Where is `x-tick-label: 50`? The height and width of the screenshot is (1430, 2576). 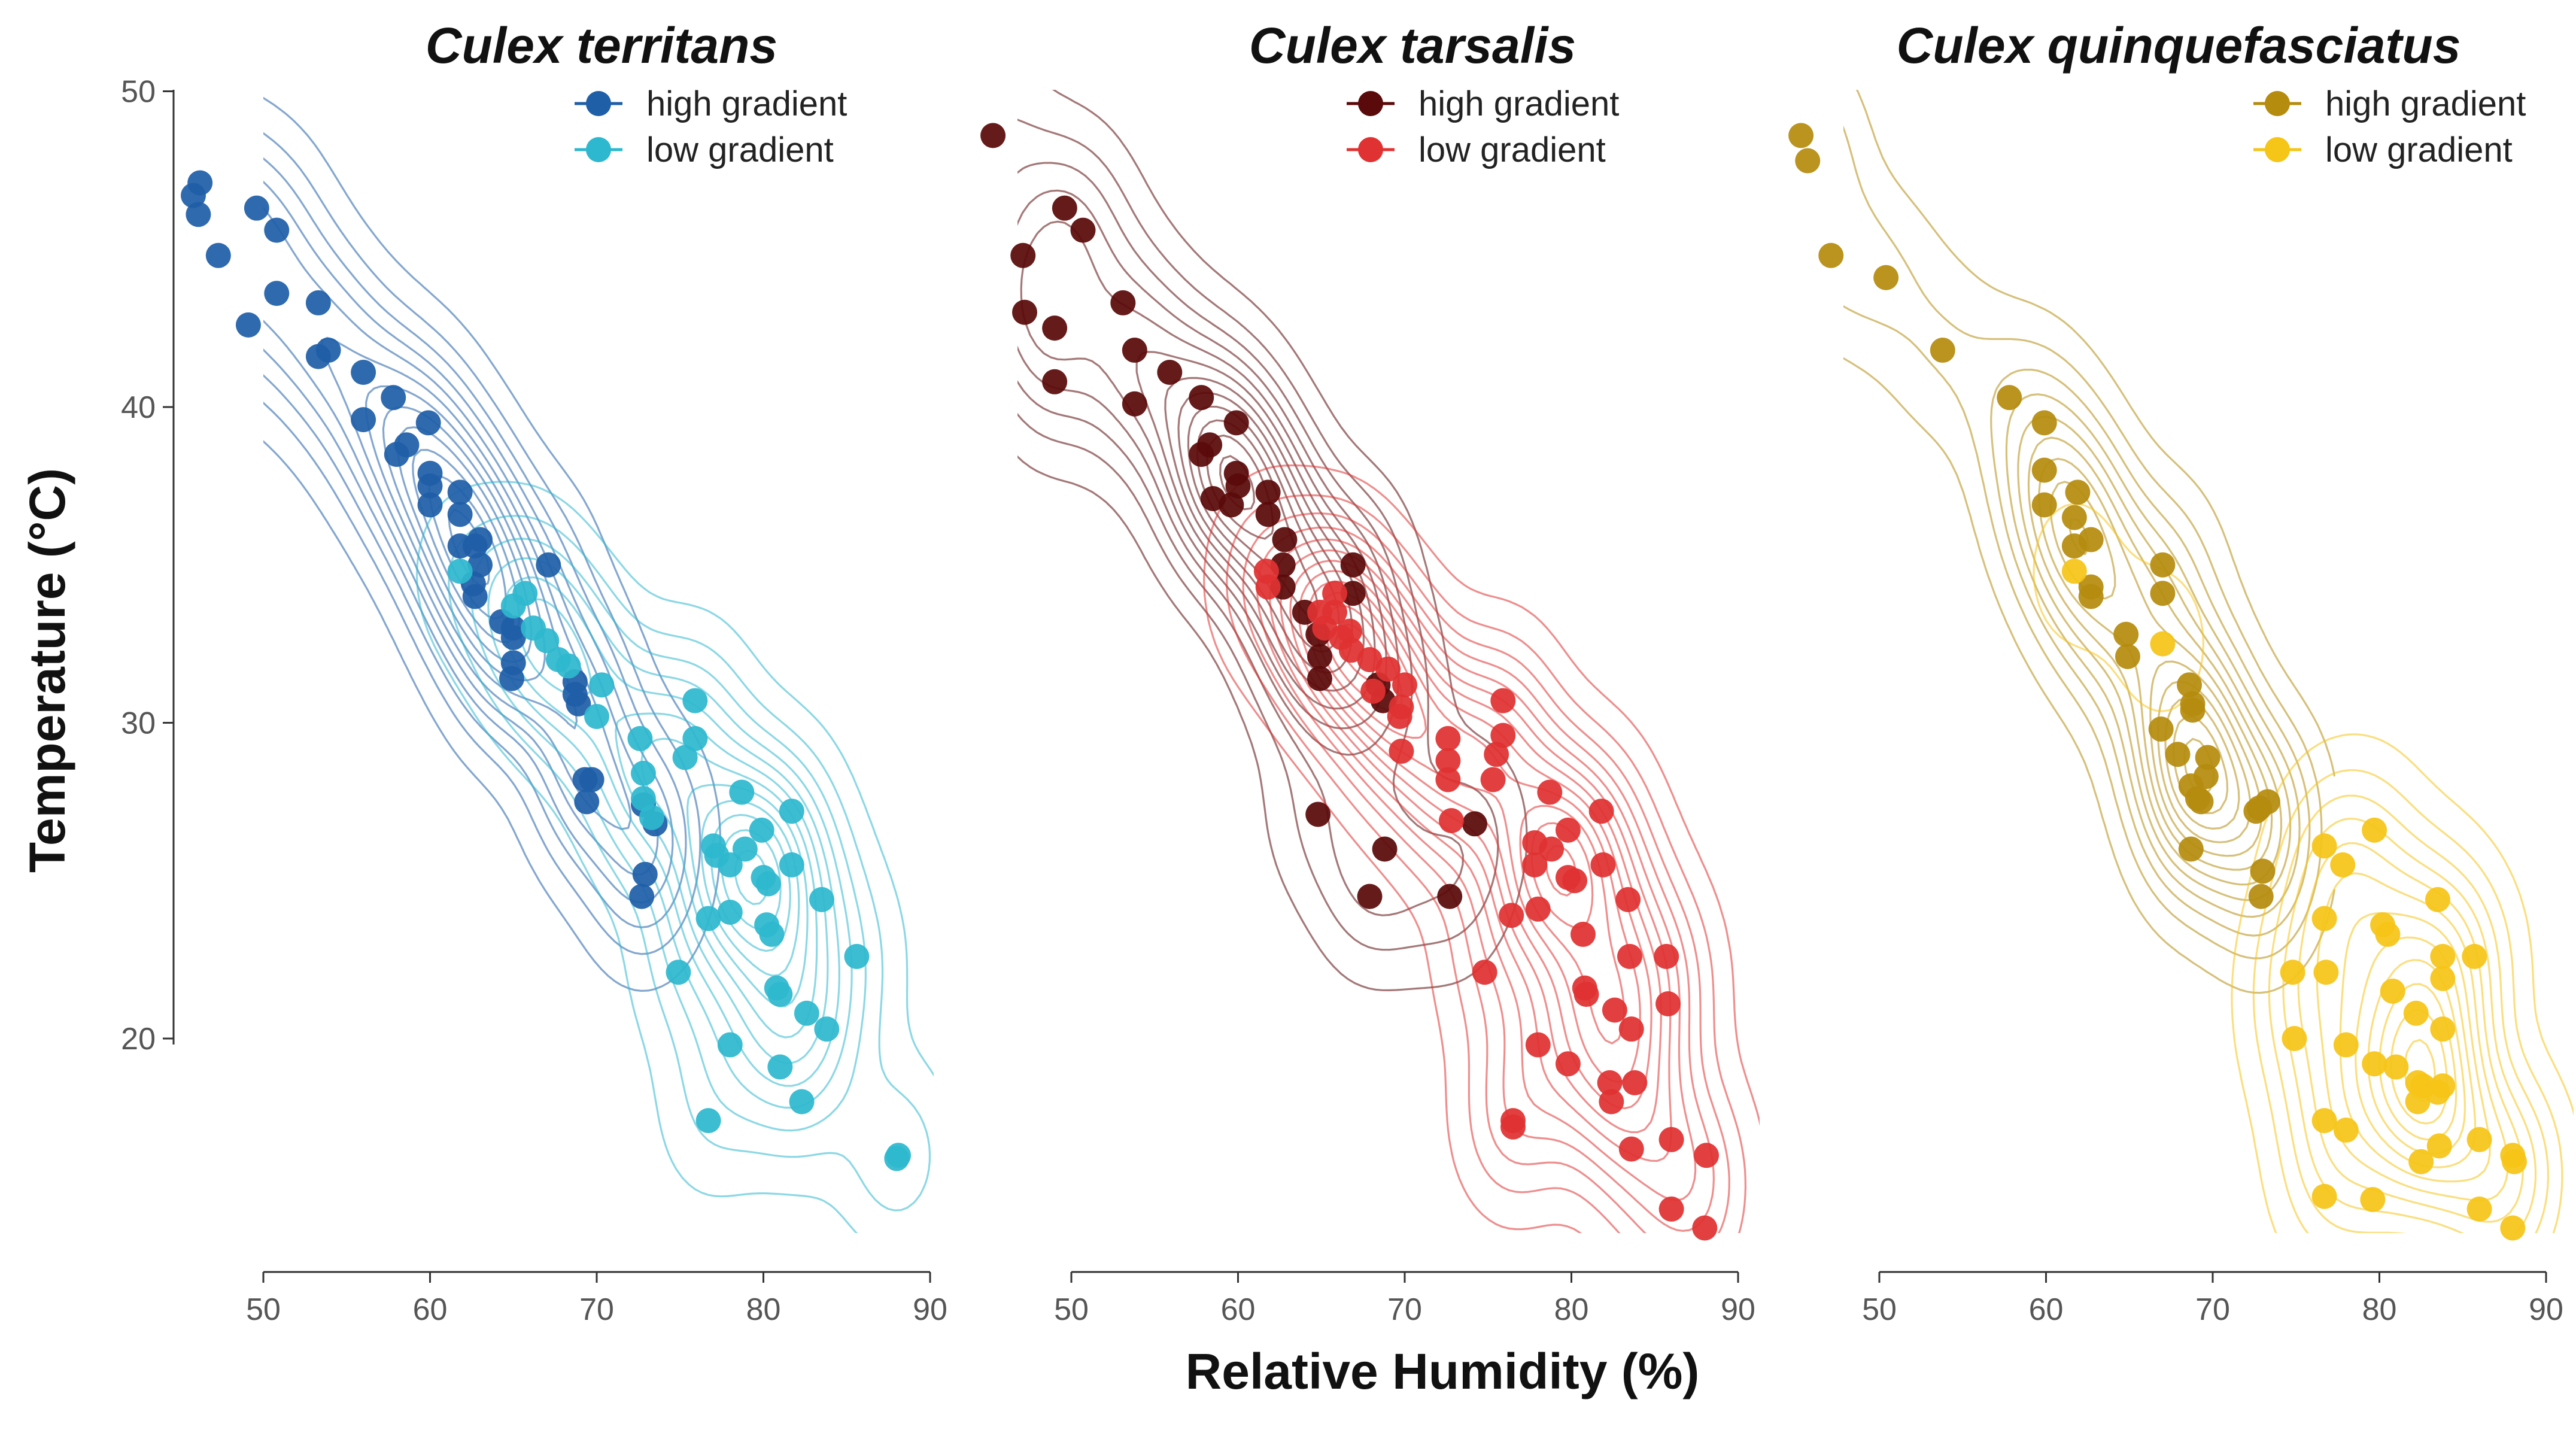 x-tick-label: 50 is located at coordinates (263, 1309).